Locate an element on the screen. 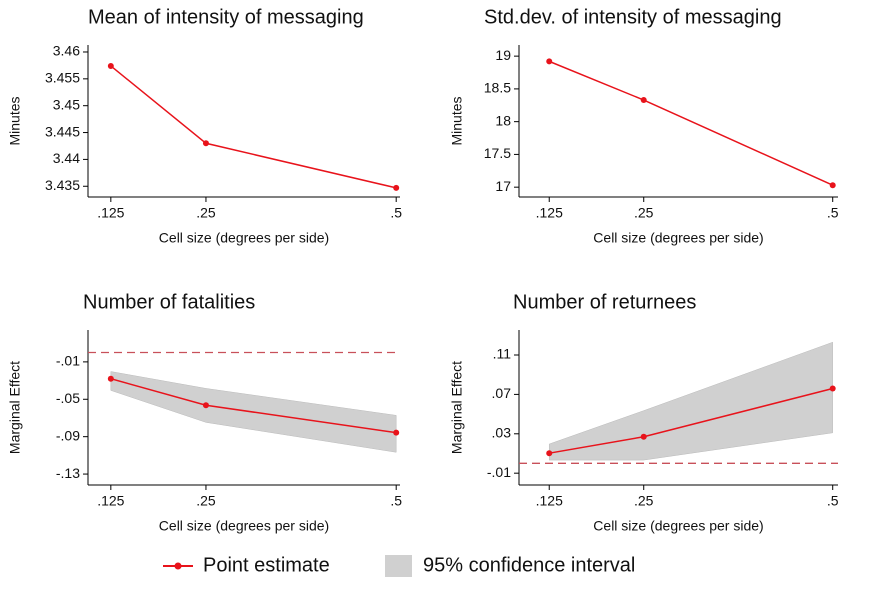 Image resolution: width=874 pixels, height=608 pixels. legend-band-swatch is located at coordinates (398, 566).